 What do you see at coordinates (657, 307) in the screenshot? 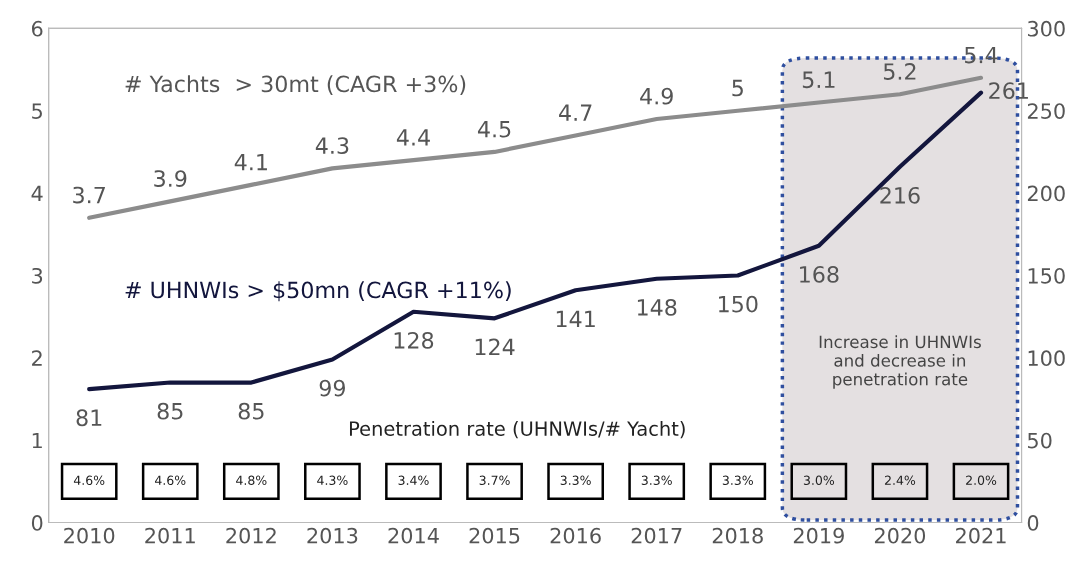
I see `data-label: 148` at bounding box center [657, 307].